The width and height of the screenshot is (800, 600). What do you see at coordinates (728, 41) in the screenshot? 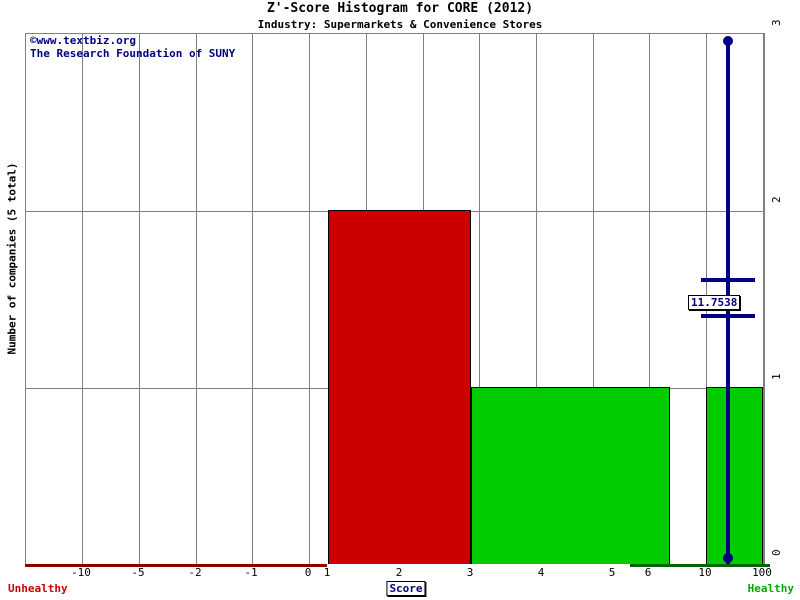
I see `score-marker-top-dot` at bounding box center [728, 41].